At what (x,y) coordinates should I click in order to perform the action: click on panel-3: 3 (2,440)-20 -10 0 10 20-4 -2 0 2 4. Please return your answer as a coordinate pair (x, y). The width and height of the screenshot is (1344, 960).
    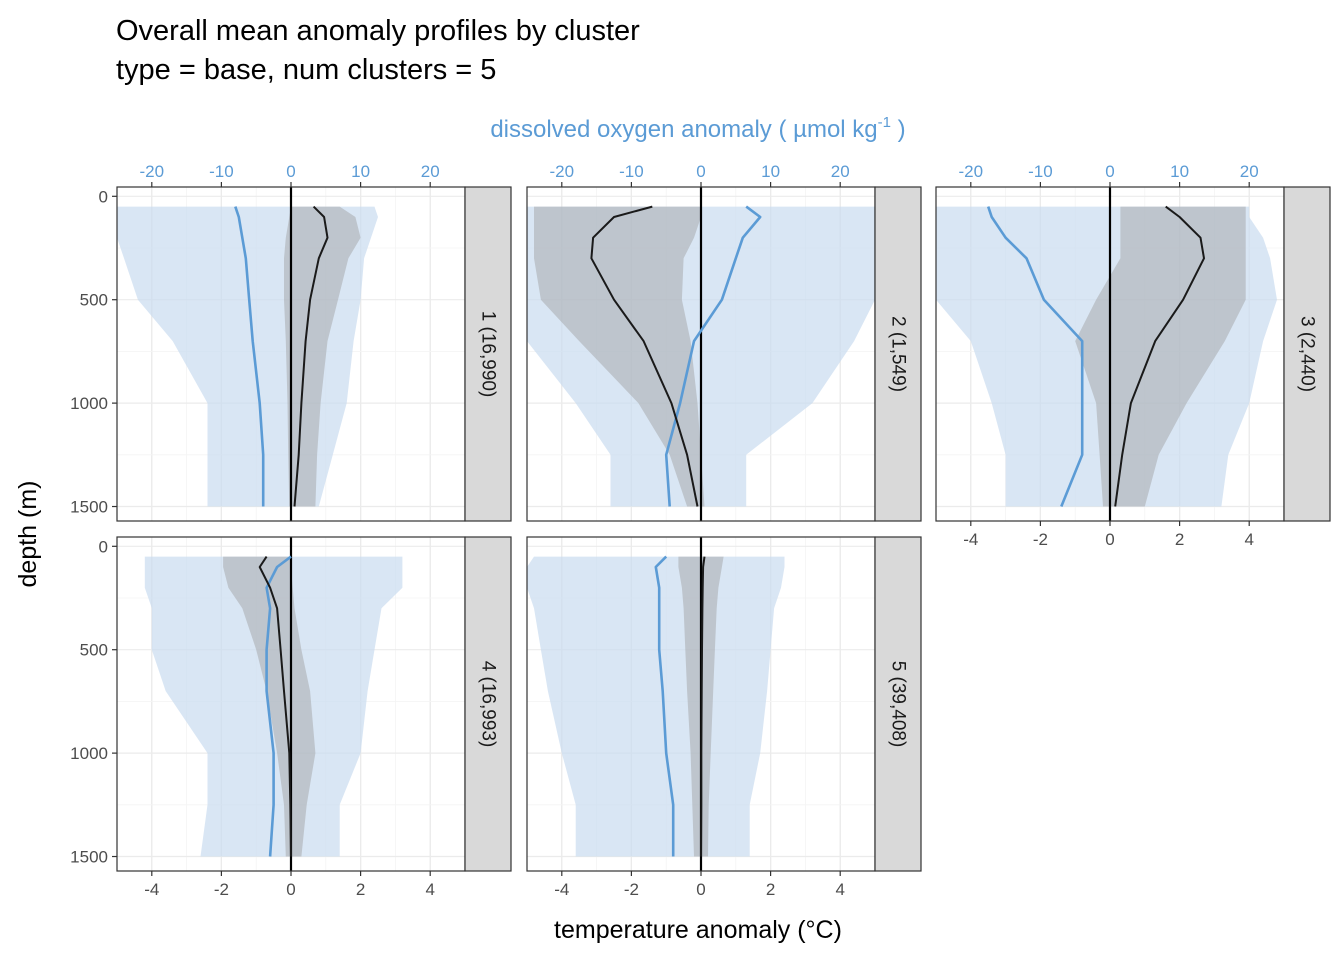
    Looking at the image, I should click on (1133, 355).